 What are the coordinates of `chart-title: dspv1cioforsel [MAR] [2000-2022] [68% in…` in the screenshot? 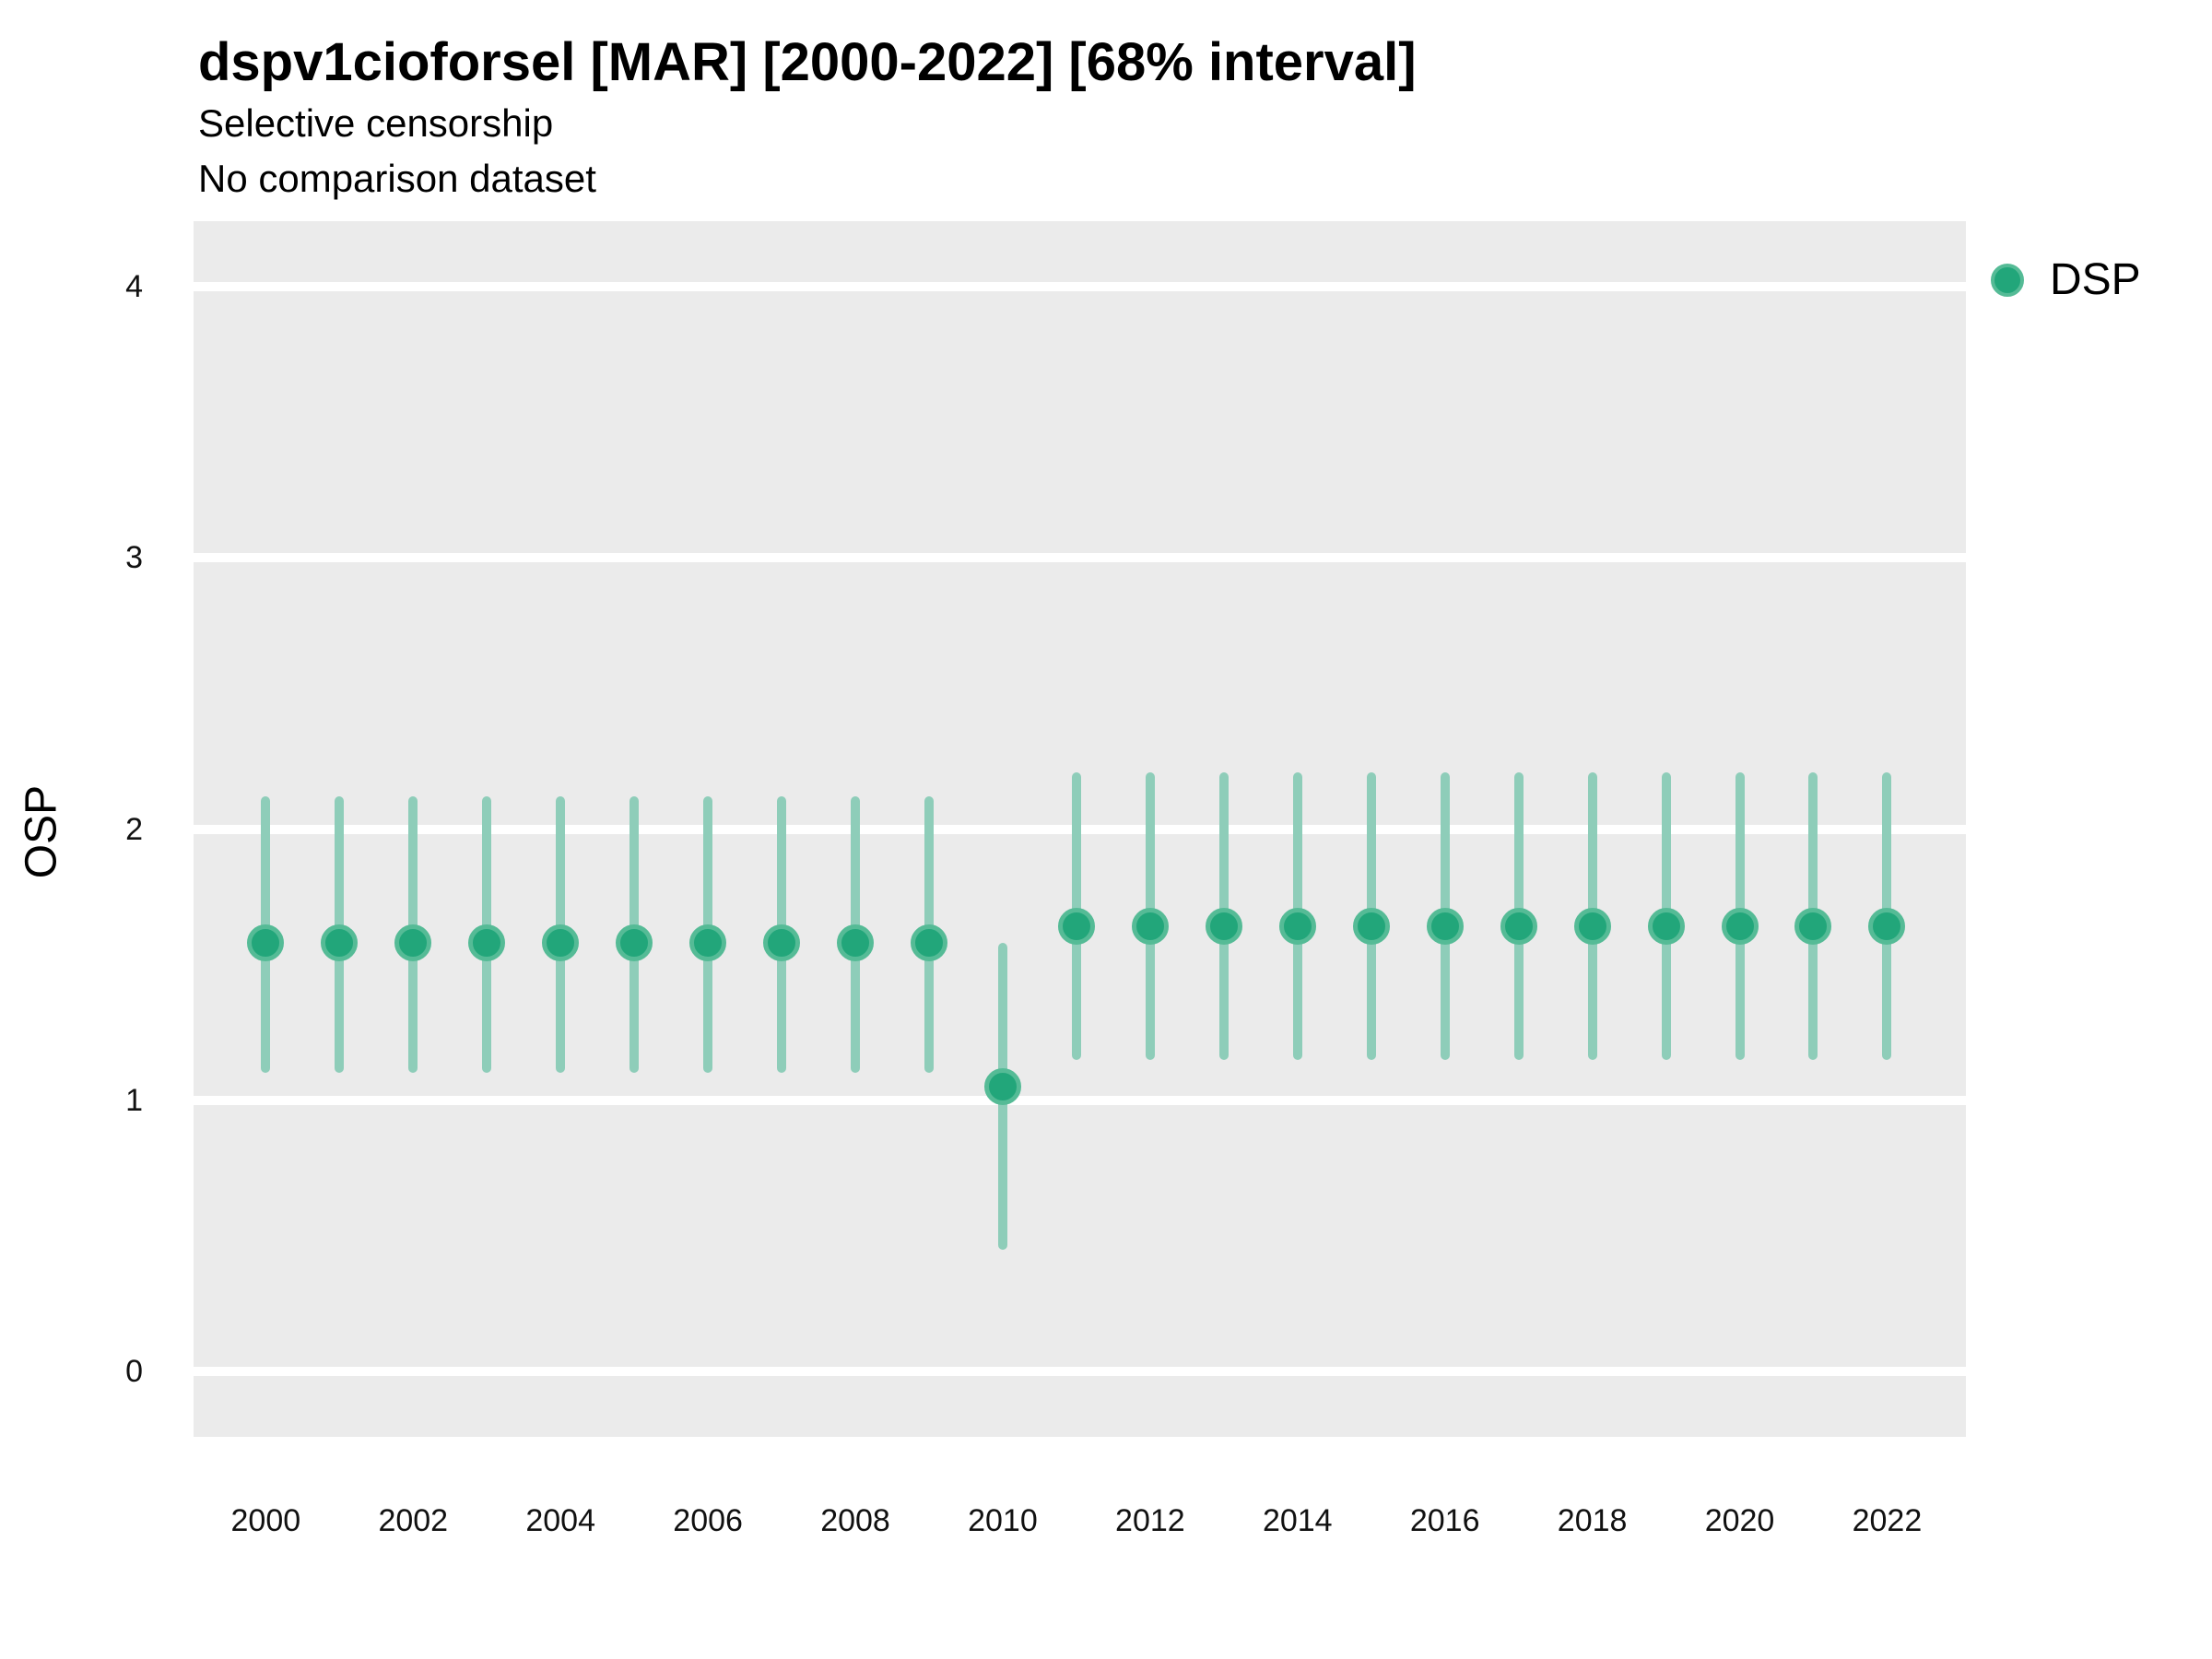 It's located at (807, 62).